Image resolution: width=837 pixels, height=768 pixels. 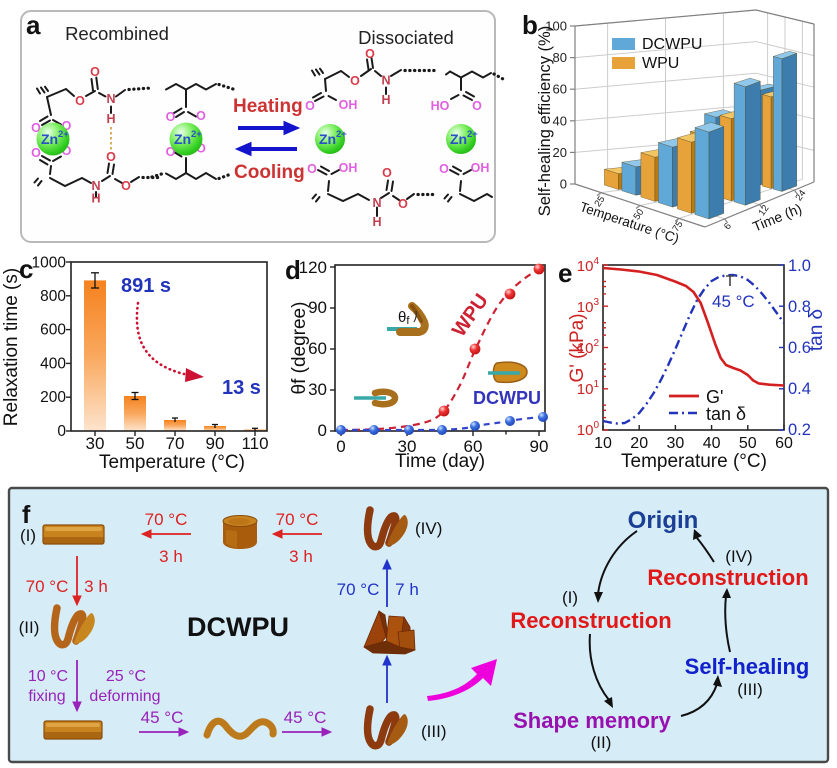 I want to click on svg-text: 7 h, so click(x=407, y=589).